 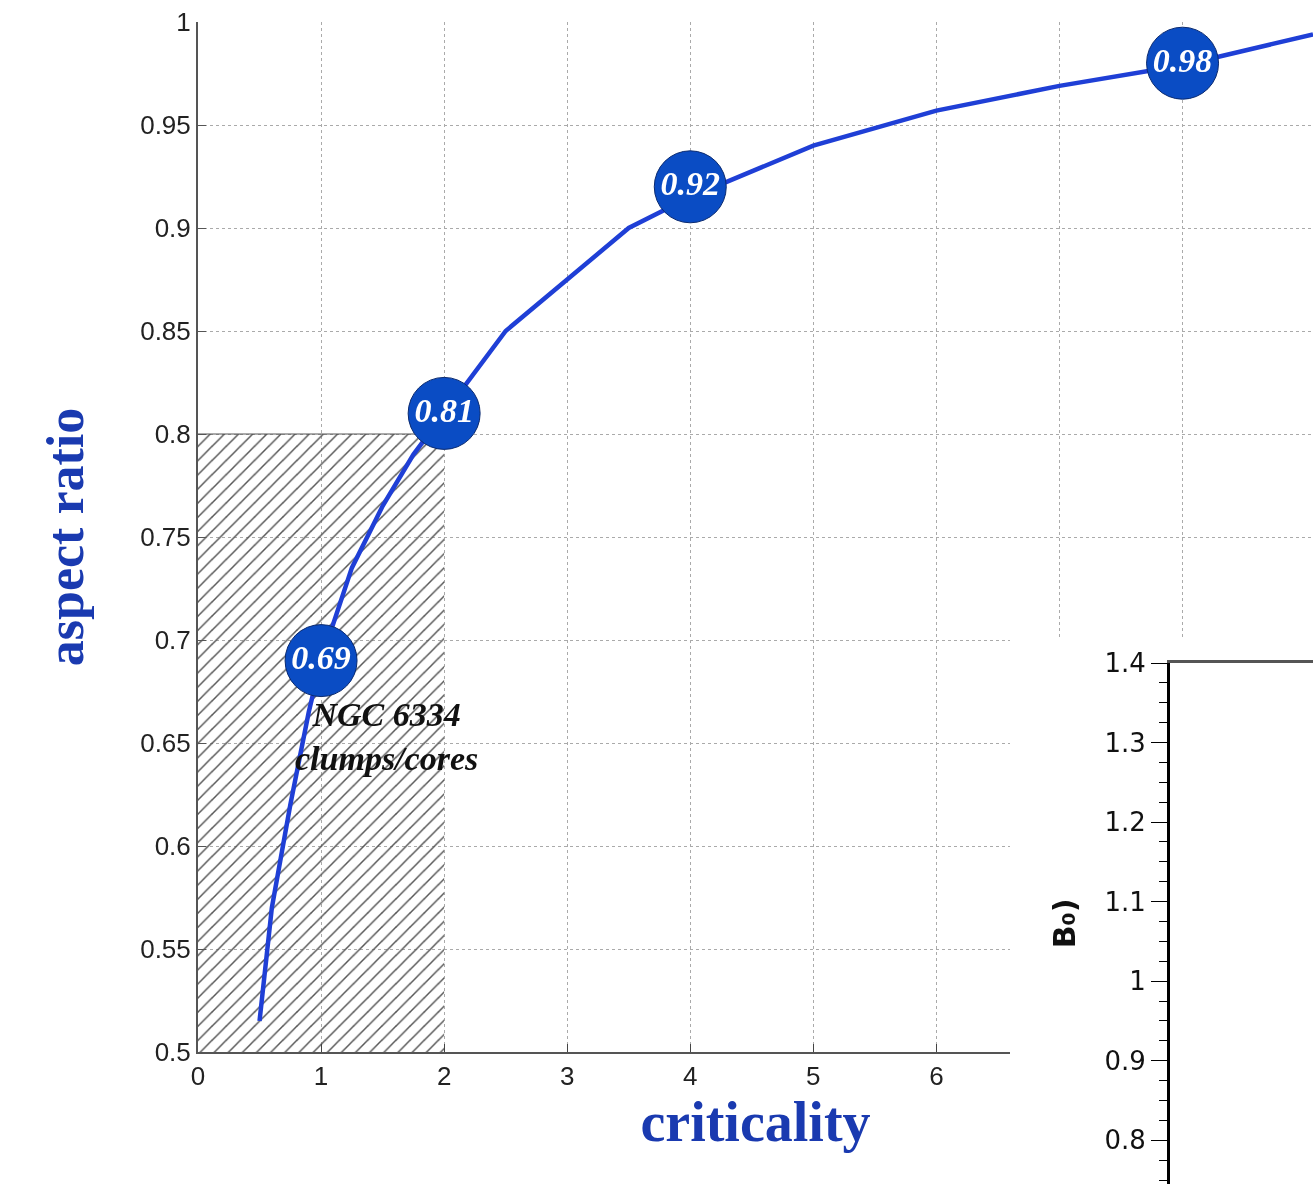 I want to click on data-label: 0.69, so click(x=321, y=658).